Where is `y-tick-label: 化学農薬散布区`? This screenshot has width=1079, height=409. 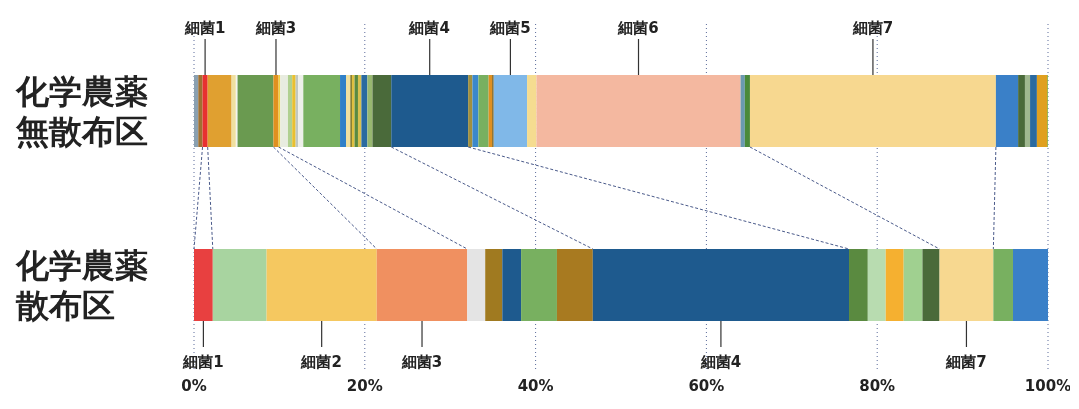 y-tick-label: 化学農薬散布区 is located at coordinates (81, 285).